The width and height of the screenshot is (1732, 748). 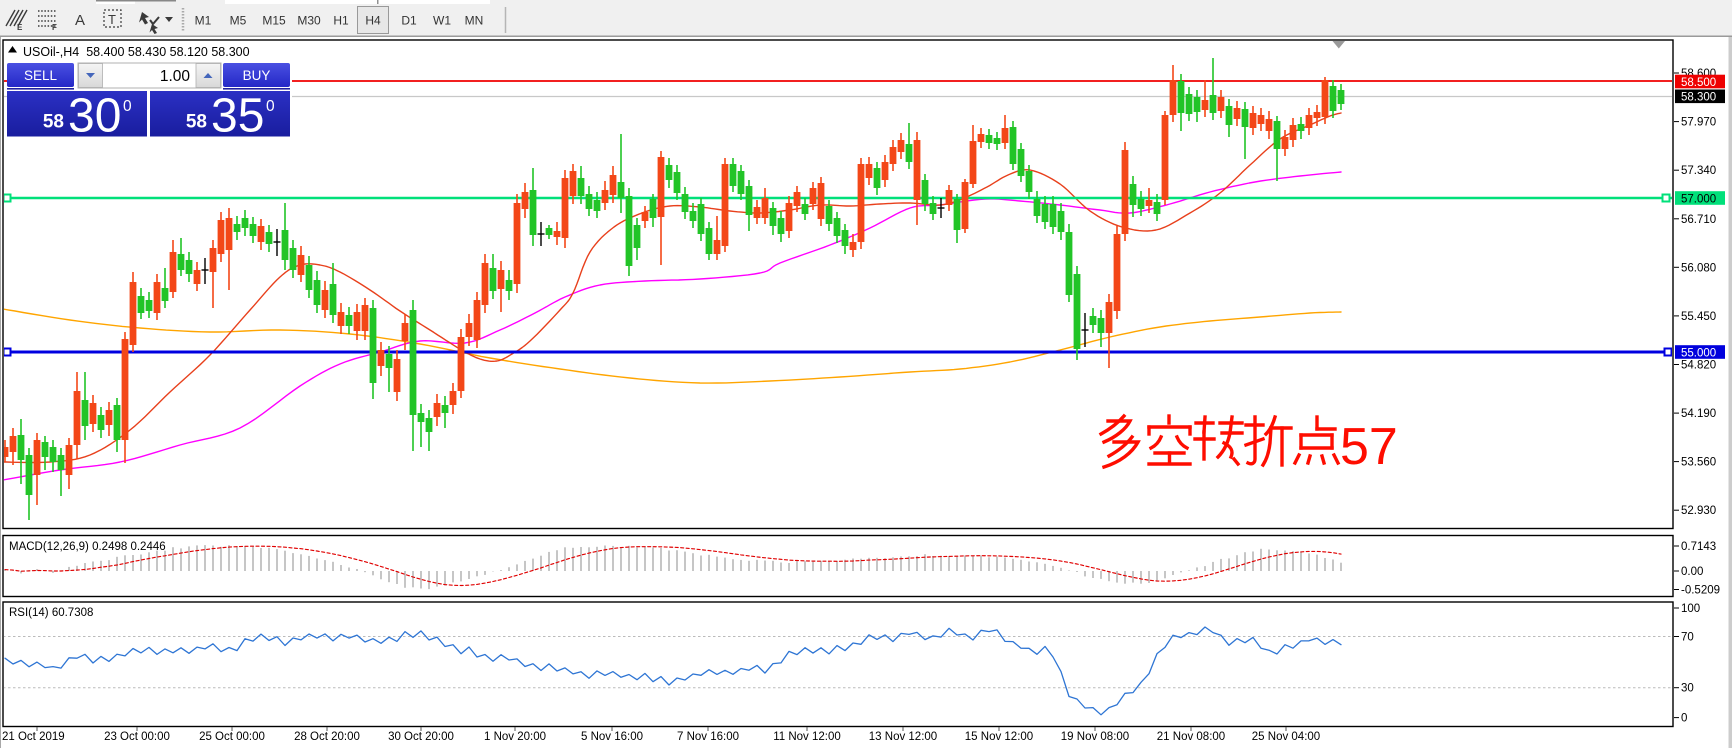 What do you see at coordinates (87, 547) in the screenshot?
I see `svg-text: MACD(12,26,9) 0.2498 0.2446` at bounding box center [87, 547].